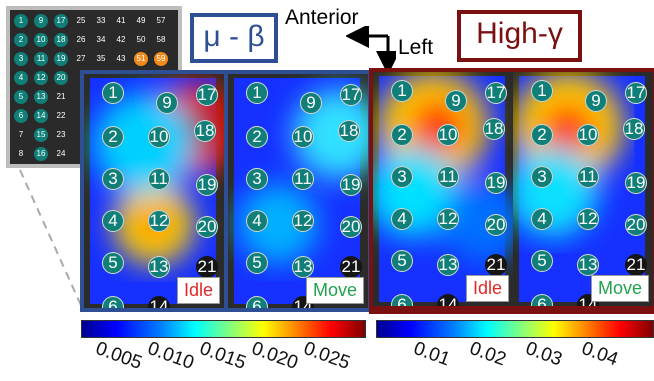 The image size is (654, 381). Describe the element at coordinates (101, 20) in the screenshot. I see `thumbnail-electrode: 33` at that location.